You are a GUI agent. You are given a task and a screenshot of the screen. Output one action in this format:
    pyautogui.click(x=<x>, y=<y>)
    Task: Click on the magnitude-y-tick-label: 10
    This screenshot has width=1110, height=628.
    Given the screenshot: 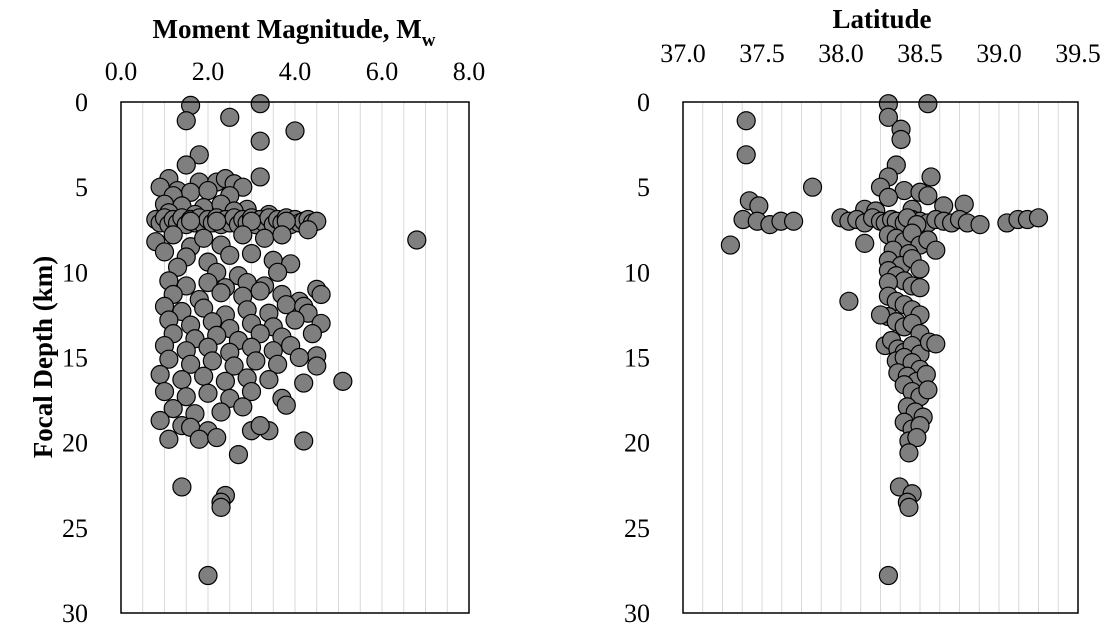 What is the action you would take?
    pyautogui.click(x=75, y=272)
    